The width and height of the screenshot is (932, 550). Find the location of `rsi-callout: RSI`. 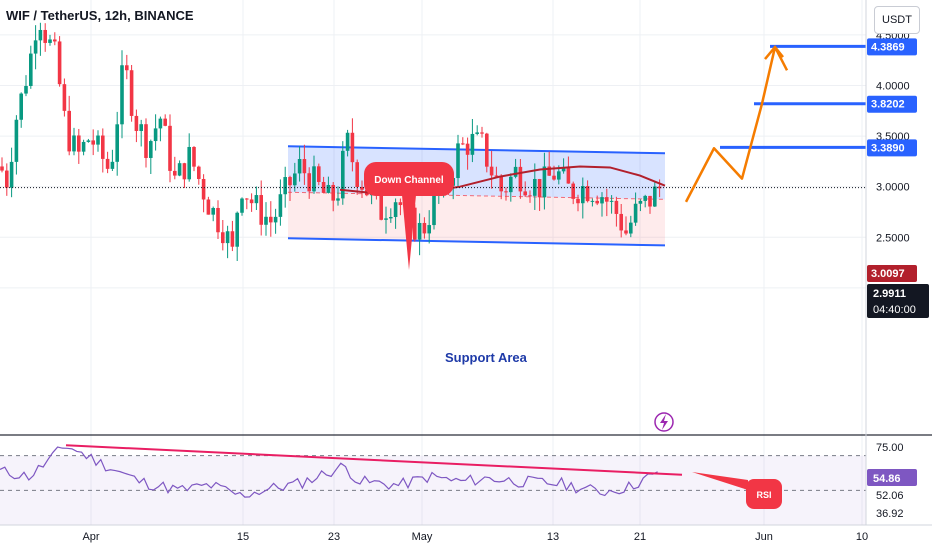

rsi-callout: RSI is located at coordinates (737, 490).